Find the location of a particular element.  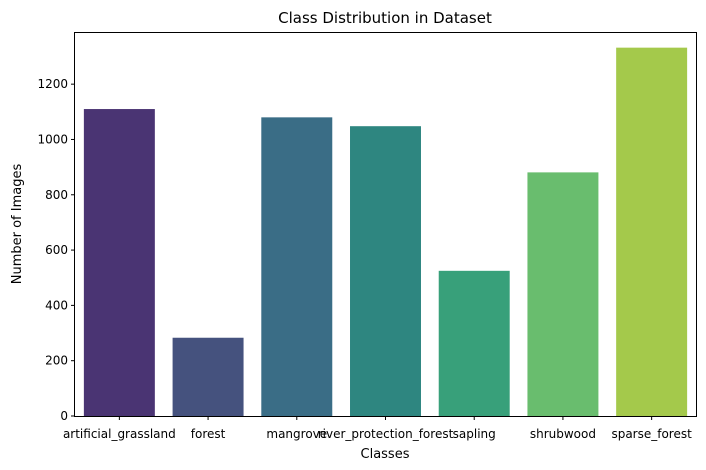

bar-sapling is located at coordinates (474, 343).